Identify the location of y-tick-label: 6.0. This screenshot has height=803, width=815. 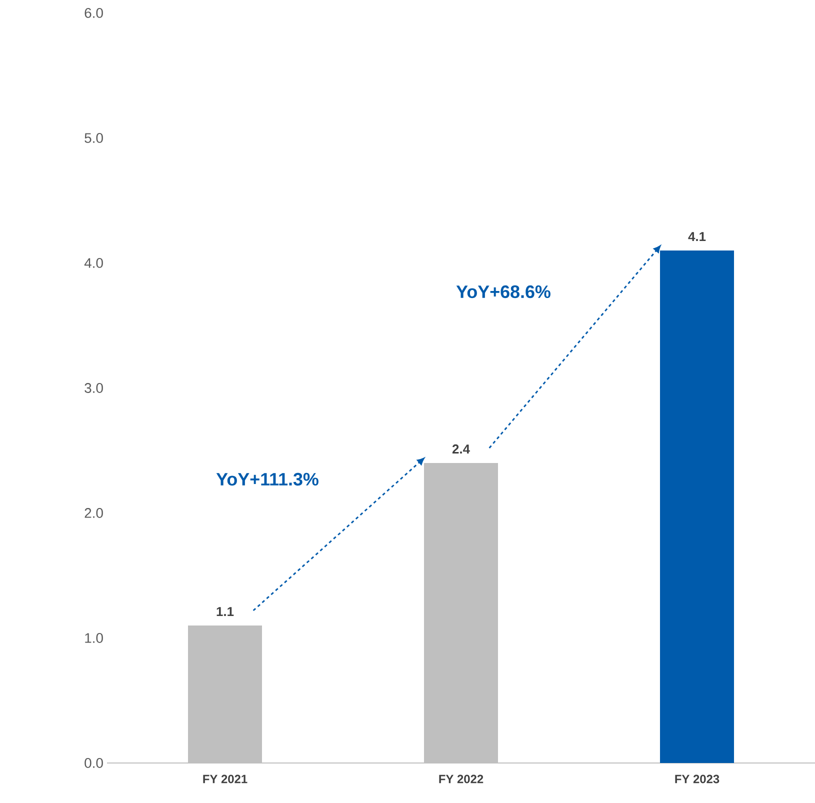
(93, 13).